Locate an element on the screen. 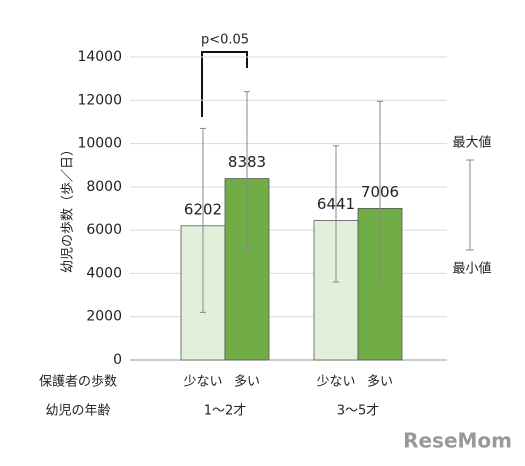  significance-label: p<0.05 is located at coordinates (225, 40).